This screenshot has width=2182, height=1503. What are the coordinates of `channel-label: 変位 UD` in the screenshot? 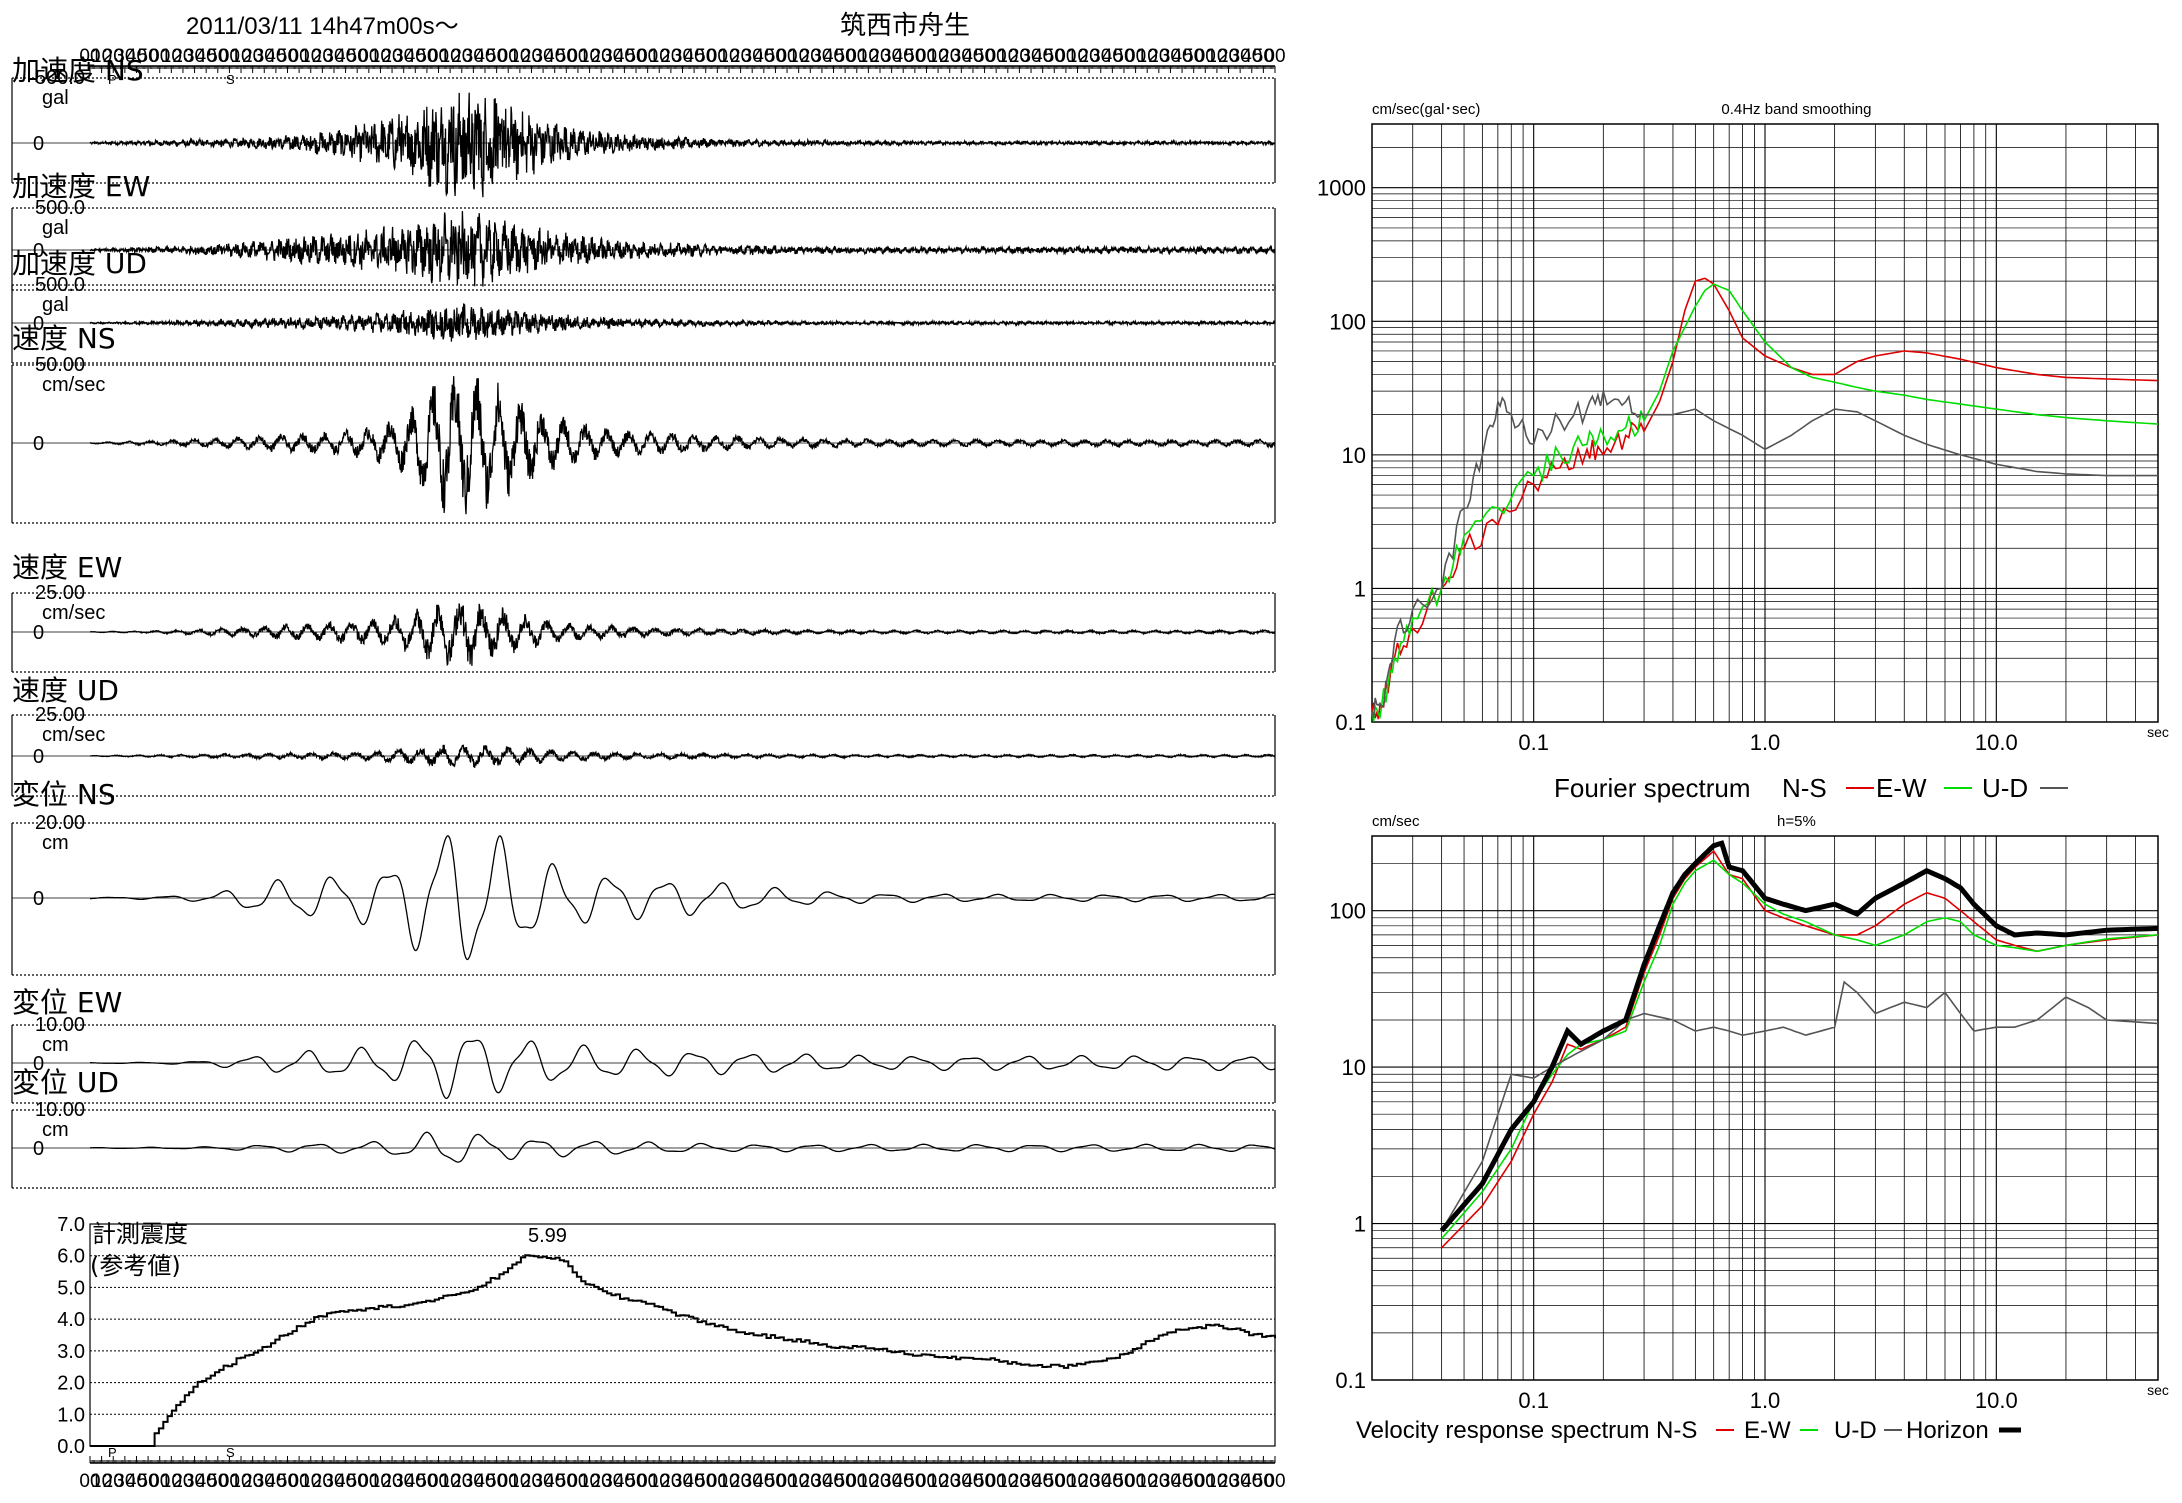 It's located at (65, 1082).